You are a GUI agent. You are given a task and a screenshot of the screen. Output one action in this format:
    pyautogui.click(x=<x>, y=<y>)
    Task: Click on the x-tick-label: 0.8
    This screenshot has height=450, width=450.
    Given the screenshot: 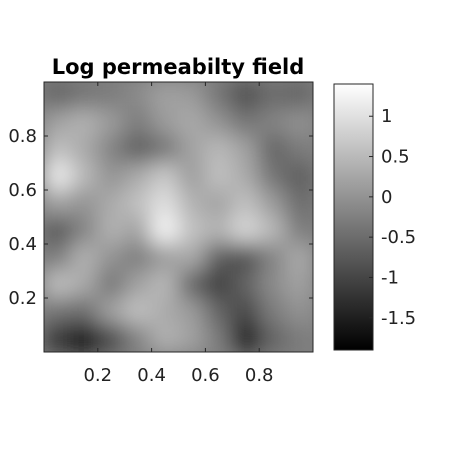 What is the action you would take?
    pyautogui.click(x=259, y=375)
    